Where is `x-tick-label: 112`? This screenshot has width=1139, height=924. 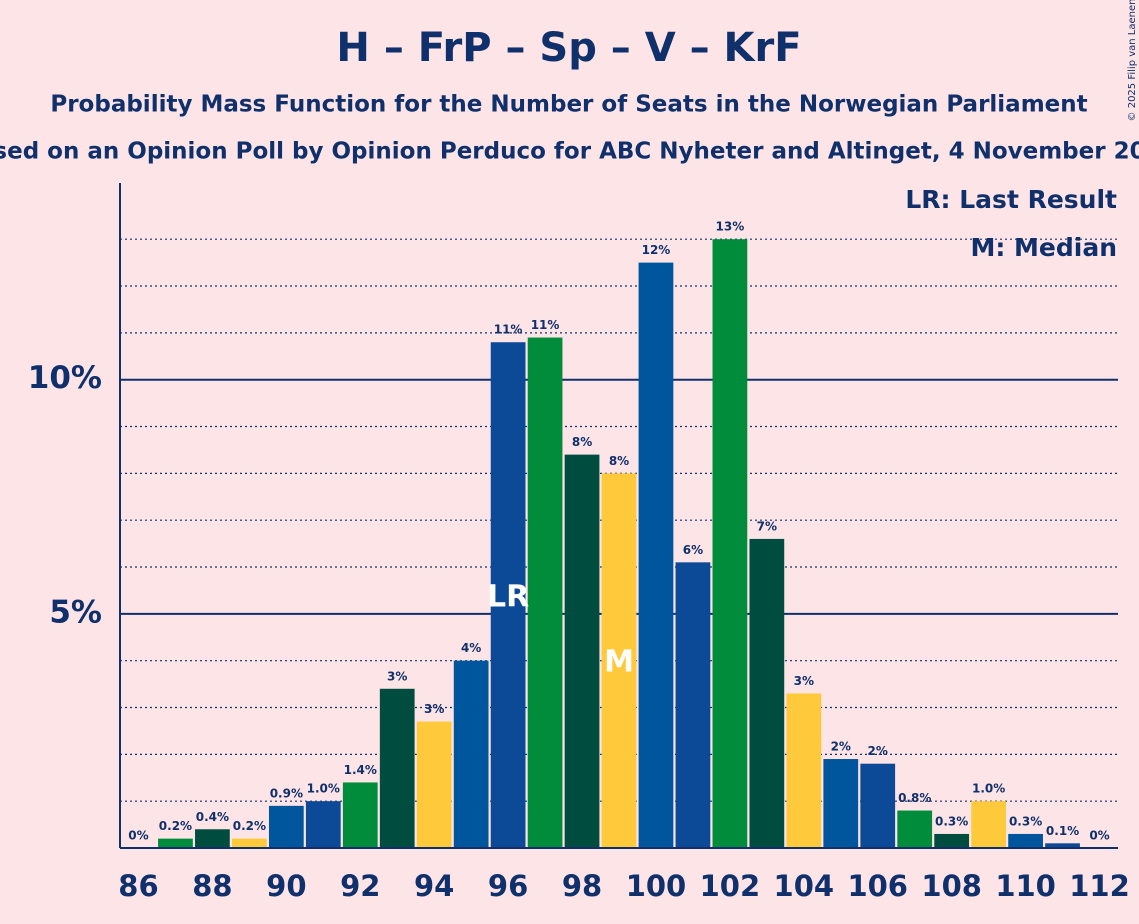
x-tick-label: 112 is located at coordinates (1099, 886).